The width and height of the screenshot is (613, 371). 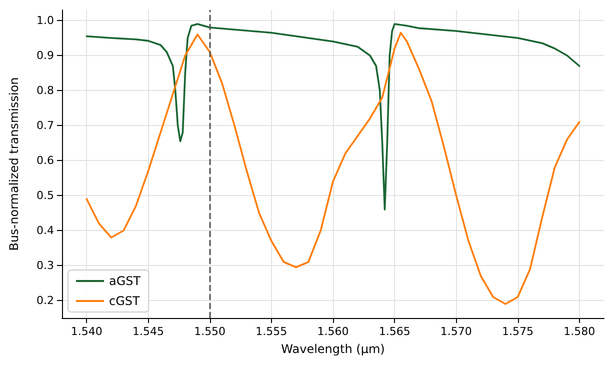 What do you see at coordinates (210, 331) in the screenshot?
I see `x-tick-label: 1.550` at bounding box center [210, 331].